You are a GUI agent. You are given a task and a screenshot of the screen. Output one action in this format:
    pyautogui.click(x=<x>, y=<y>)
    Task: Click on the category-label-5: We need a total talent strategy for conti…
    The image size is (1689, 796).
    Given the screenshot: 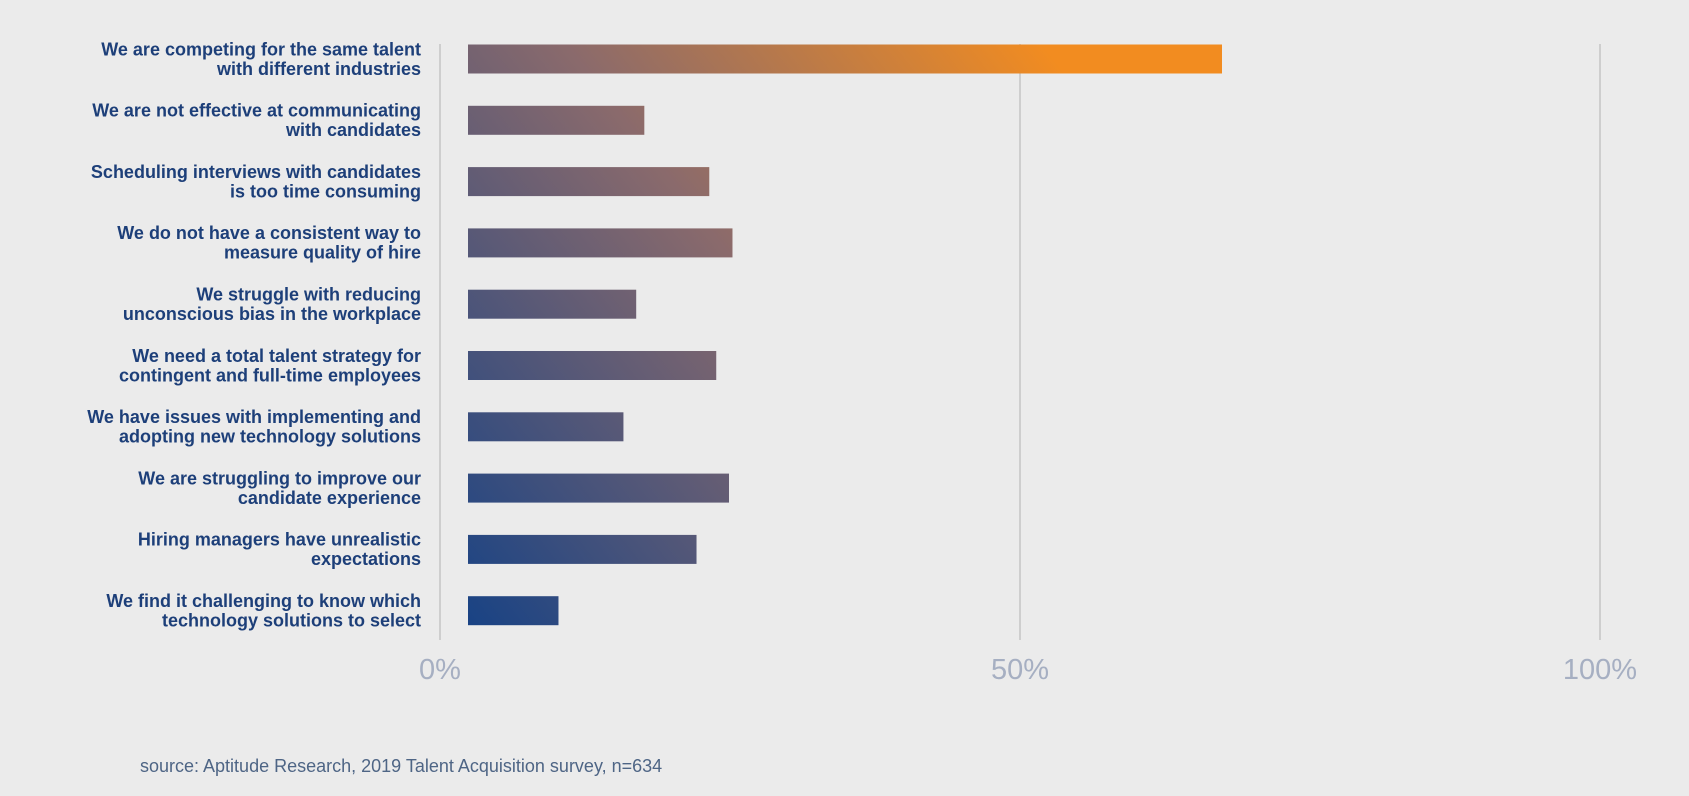 What is the action you would take?
    pyautogui.click(x=270, y=366)
    